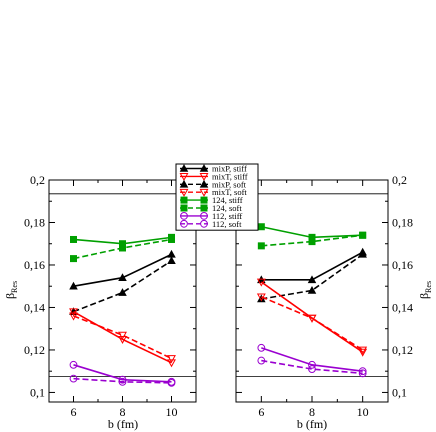  What do you see at coordinates (227, 216) in the screenshot?
I see `legend-label-6: 112, stiff` at bounding box center [227, 216].